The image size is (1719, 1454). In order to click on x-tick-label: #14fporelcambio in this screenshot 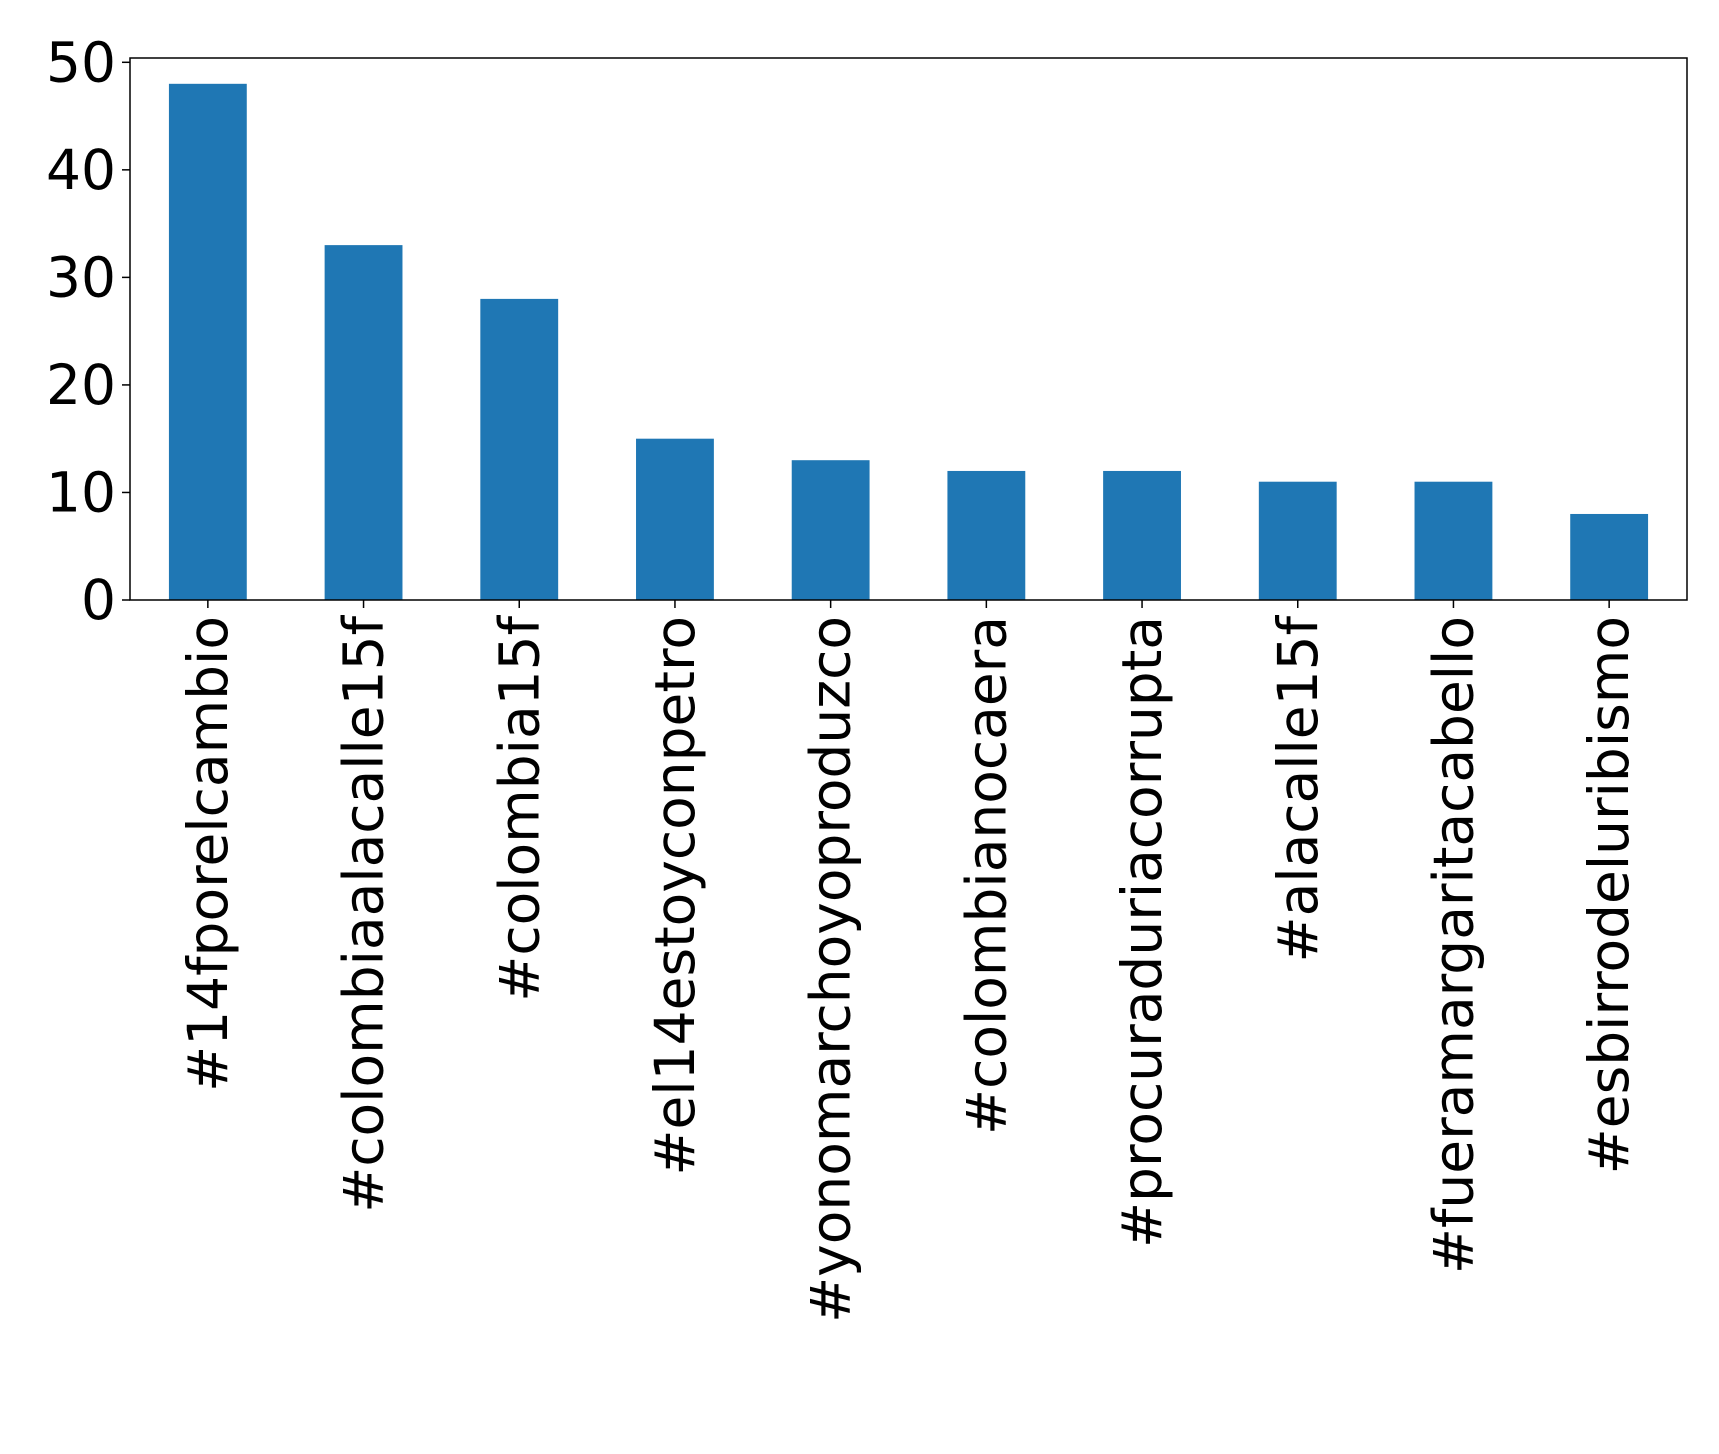, I will do `click(208, 854)`.